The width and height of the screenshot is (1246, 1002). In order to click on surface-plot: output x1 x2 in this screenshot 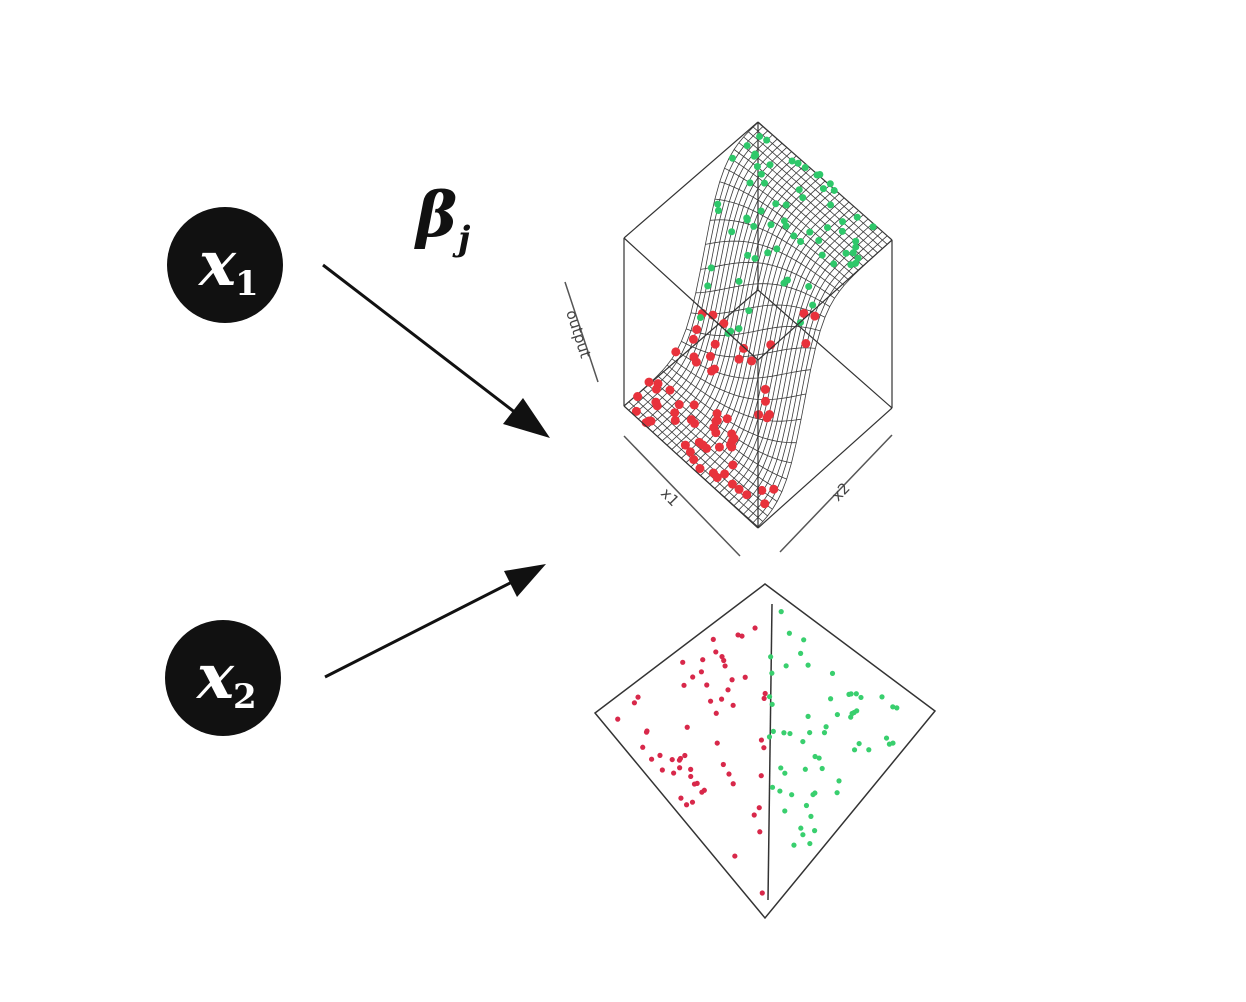, I will do `click(727, 339)`.